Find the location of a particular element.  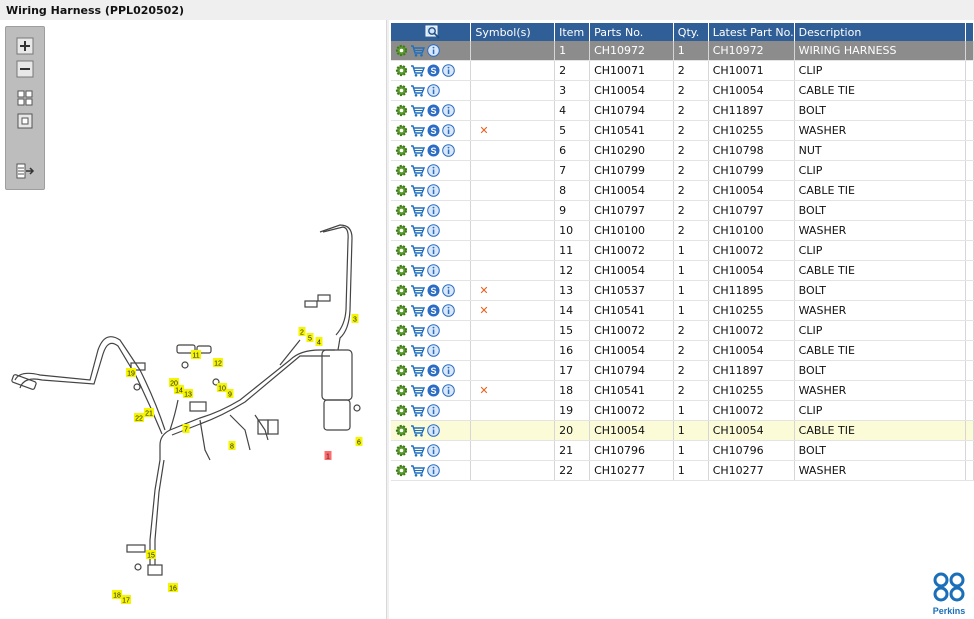

callout-8: 8 is located at coordinates (232, 446).